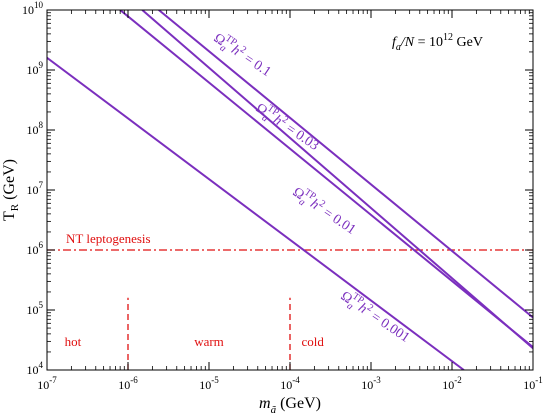 Image resolution: width=545 pixels, height=415 pixels. I want to click on y-tick-exponent: 9, so click(41, 65).